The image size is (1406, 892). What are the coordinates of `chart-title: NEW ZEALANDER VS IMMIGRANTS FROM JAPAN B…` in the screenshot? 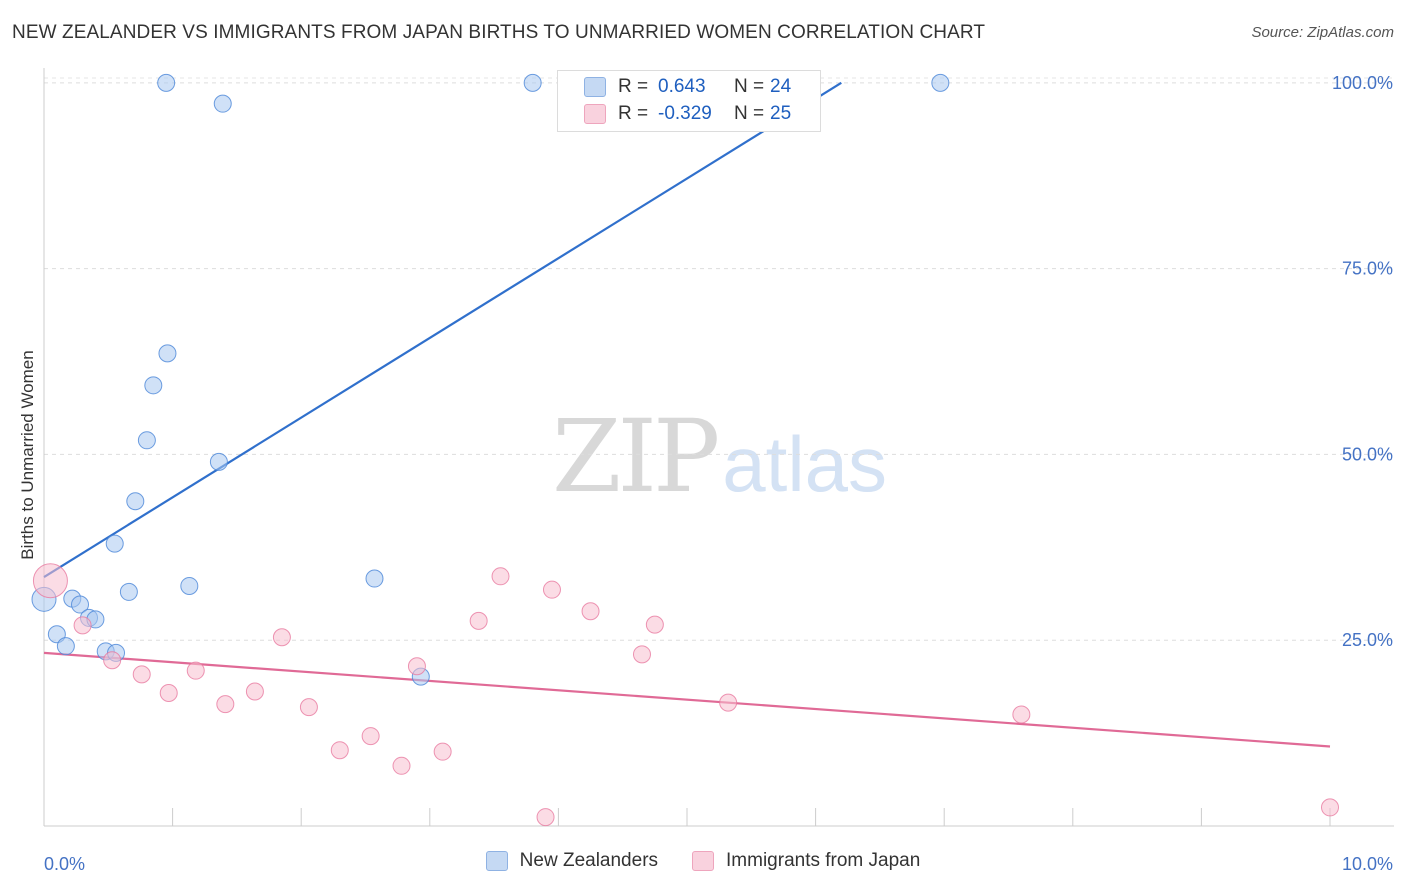 It's located at (499, 32).